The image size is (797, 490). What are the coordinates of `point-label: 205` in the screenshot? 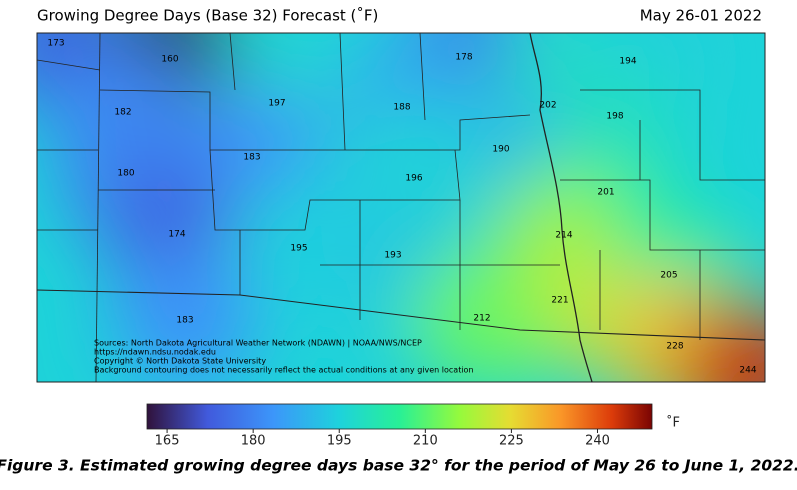 It's located at (668, 276).